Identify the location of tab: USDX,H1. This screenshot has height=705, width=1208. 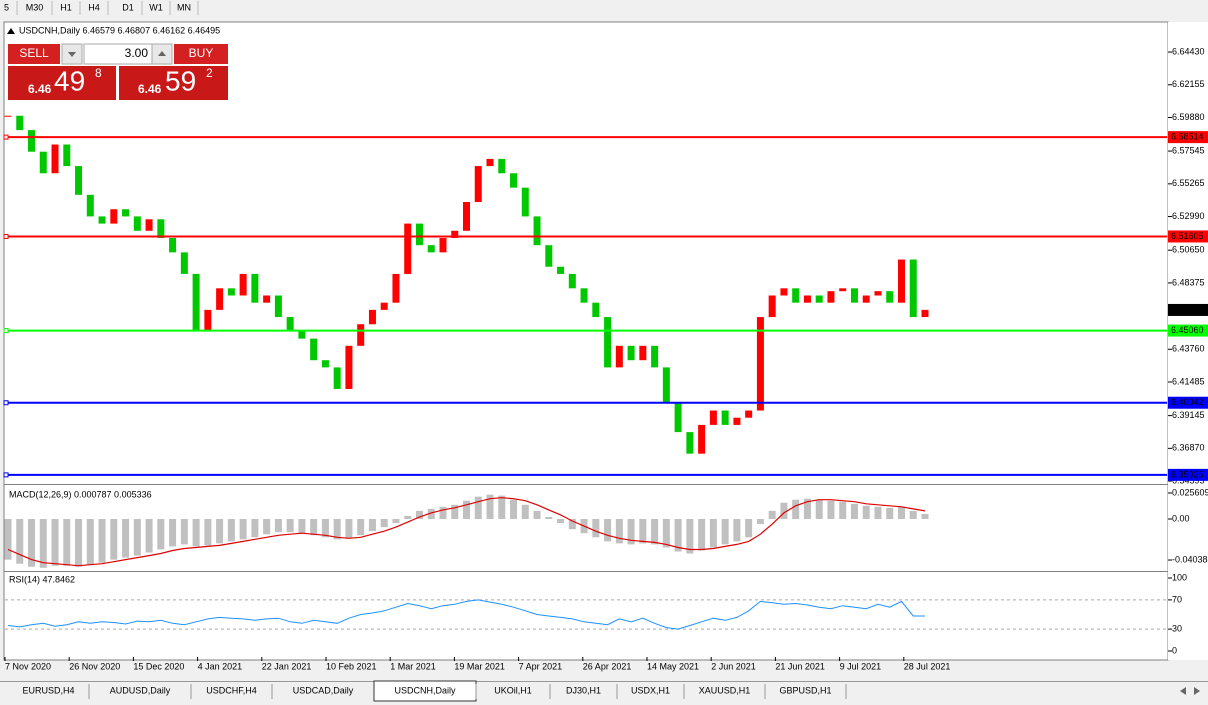
(650, 690).